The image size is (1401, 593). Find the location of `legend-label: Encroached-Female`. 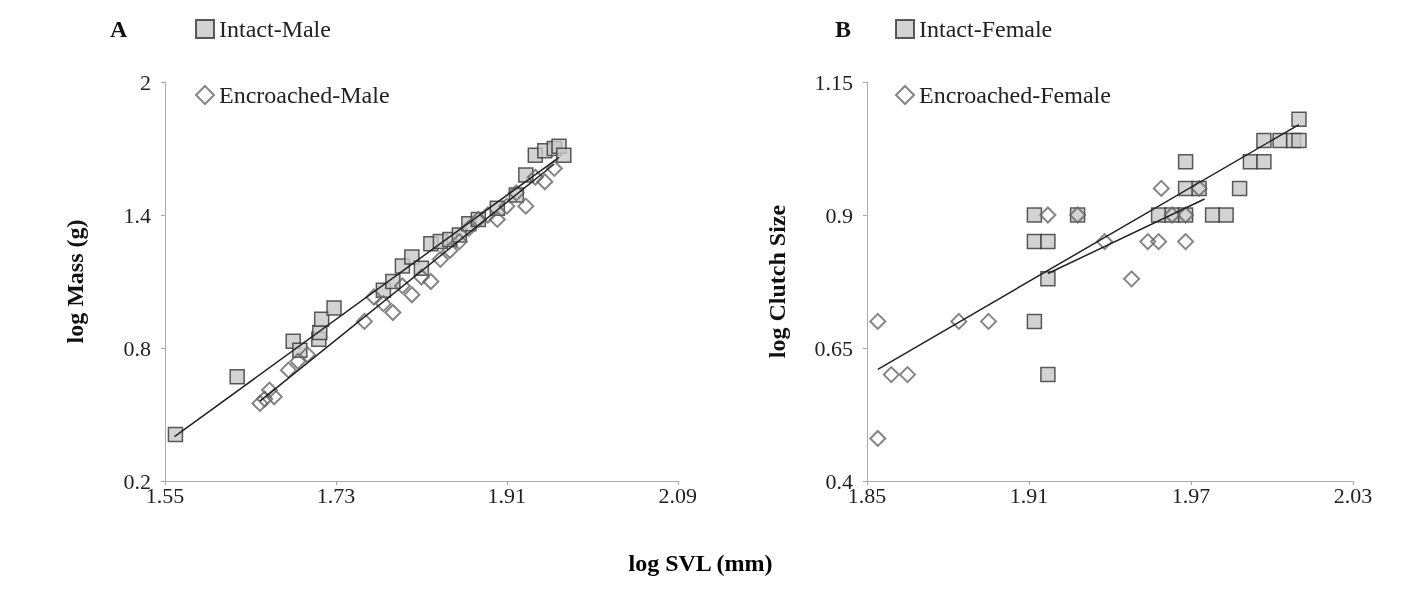

legend-label: Encroached-Female is located at coordinates (1015, 95).